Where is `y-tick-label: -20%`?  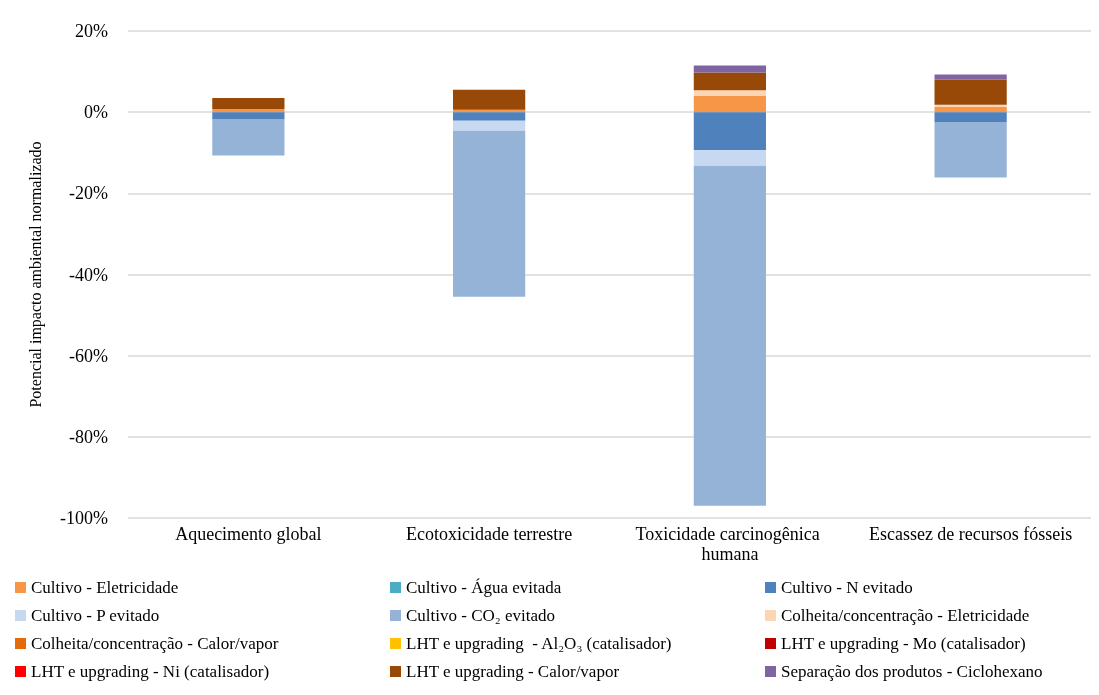
y-tick-label: -20% is located at coordinates (88, 193).